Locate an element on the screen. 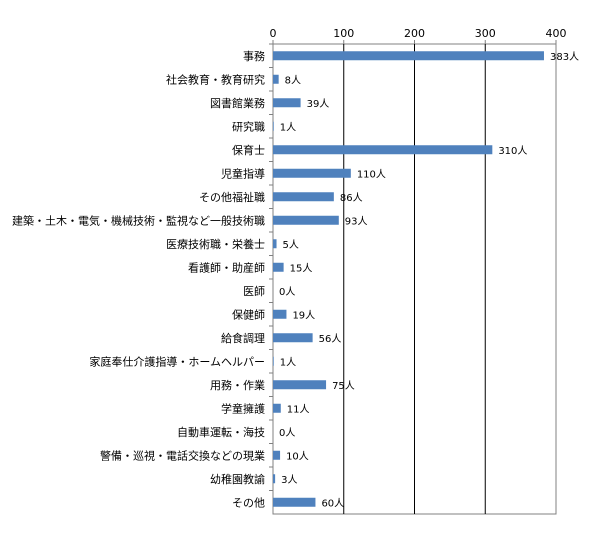 The height and width of the screenshot is (539, 594). data-label: 19人 is located at coordinates (303, 315).